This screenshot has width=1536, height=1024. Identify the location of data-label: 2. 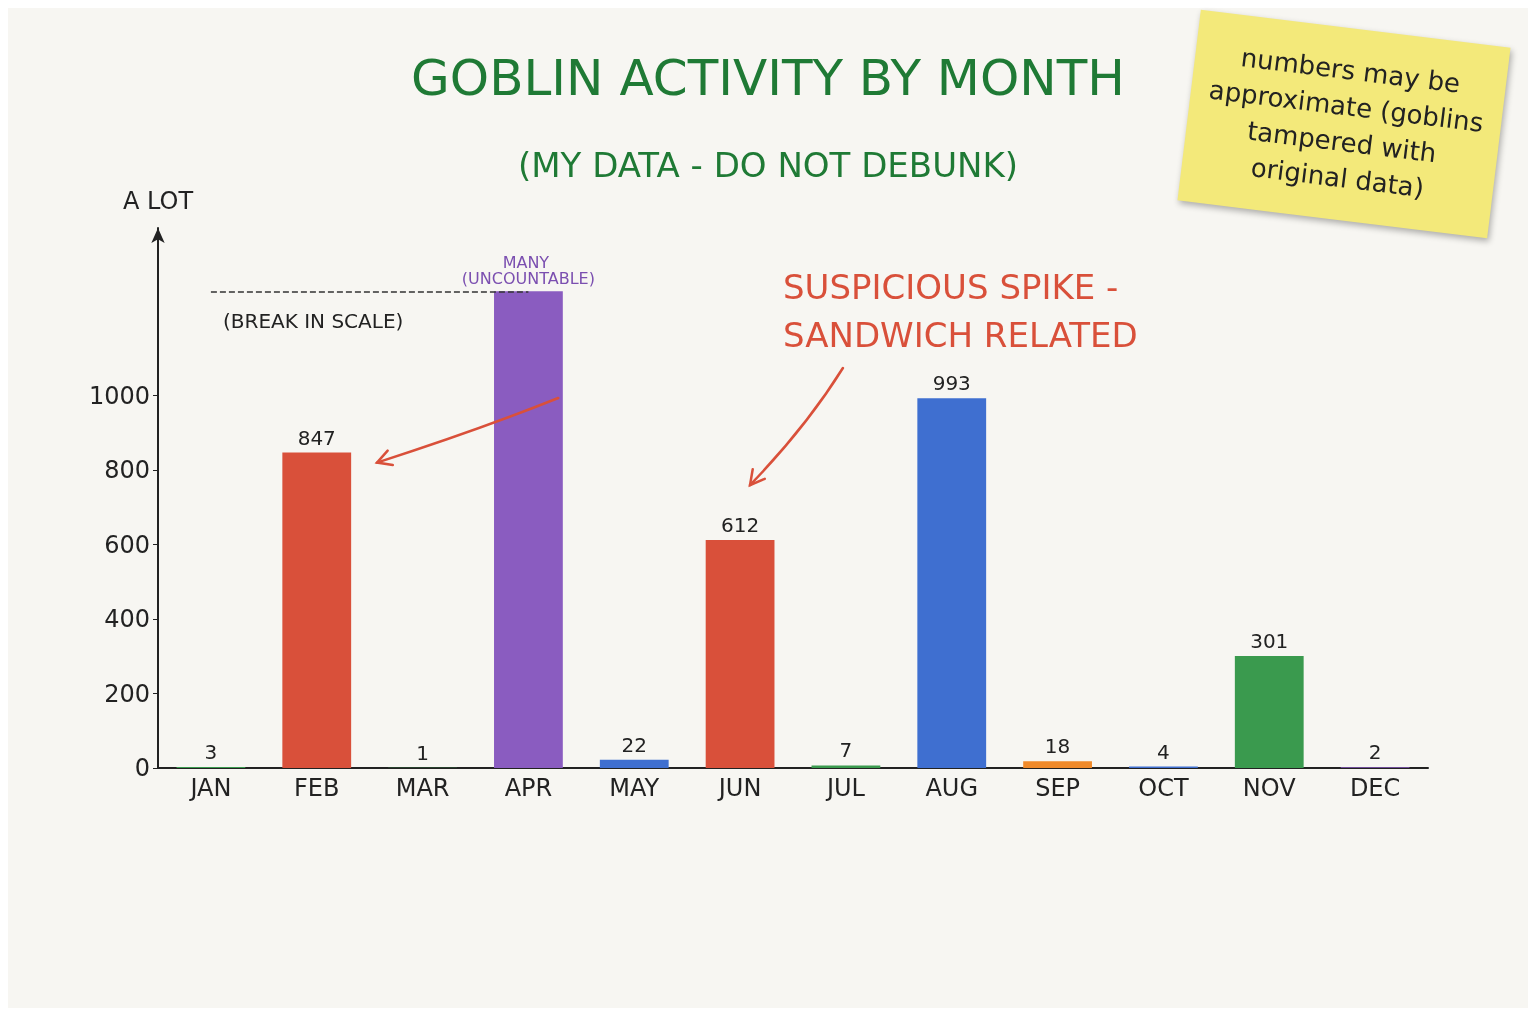
(1375, 752).